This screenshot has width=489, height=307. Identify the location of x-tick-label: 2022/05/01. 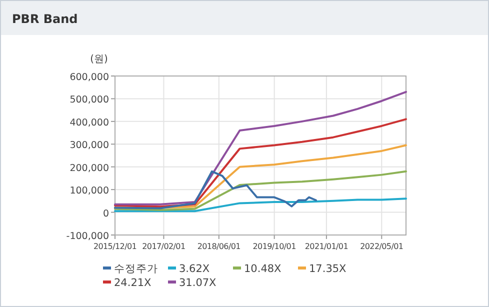
(382, 246).